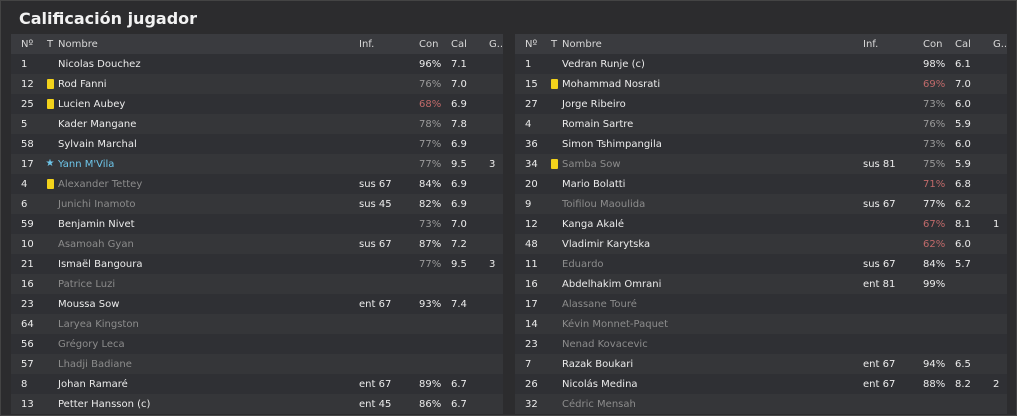 The image size is (1017, 416). What do you see at coordinates (761, 104) in the screenshot?
I see `table-row: 27 Jorge Ribeiro 73% 6.0` at bounding box center [761, 104].